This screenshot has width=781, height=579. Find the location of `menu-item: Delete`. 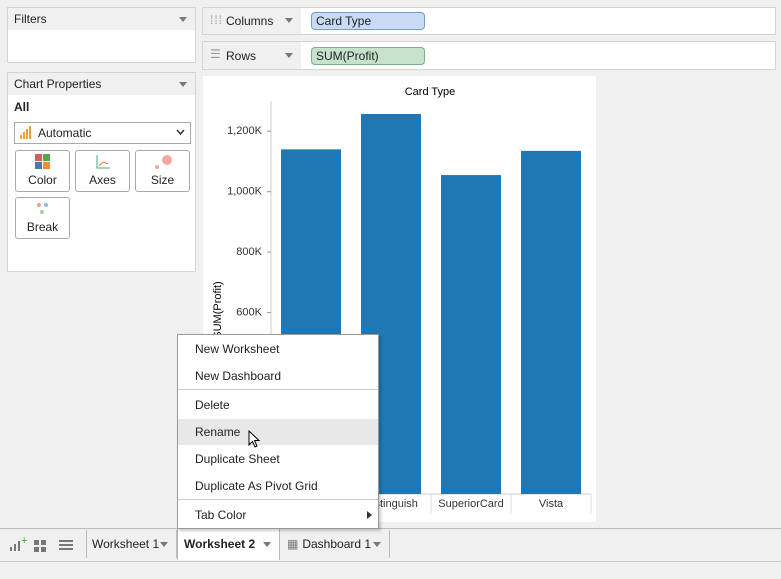

menu-item: Delete is located at coordinates (212, 405).